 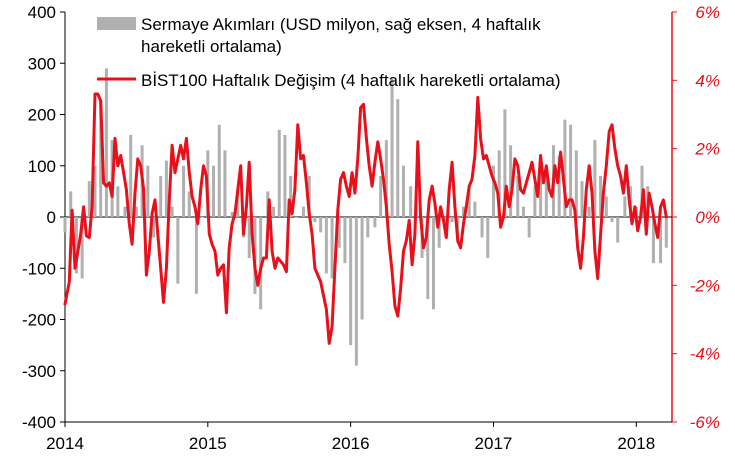 What do you see at coordinates (42, 115) in the screenshot?
I see `y-left-tick-label: 200` at bounding box center [42, 115].